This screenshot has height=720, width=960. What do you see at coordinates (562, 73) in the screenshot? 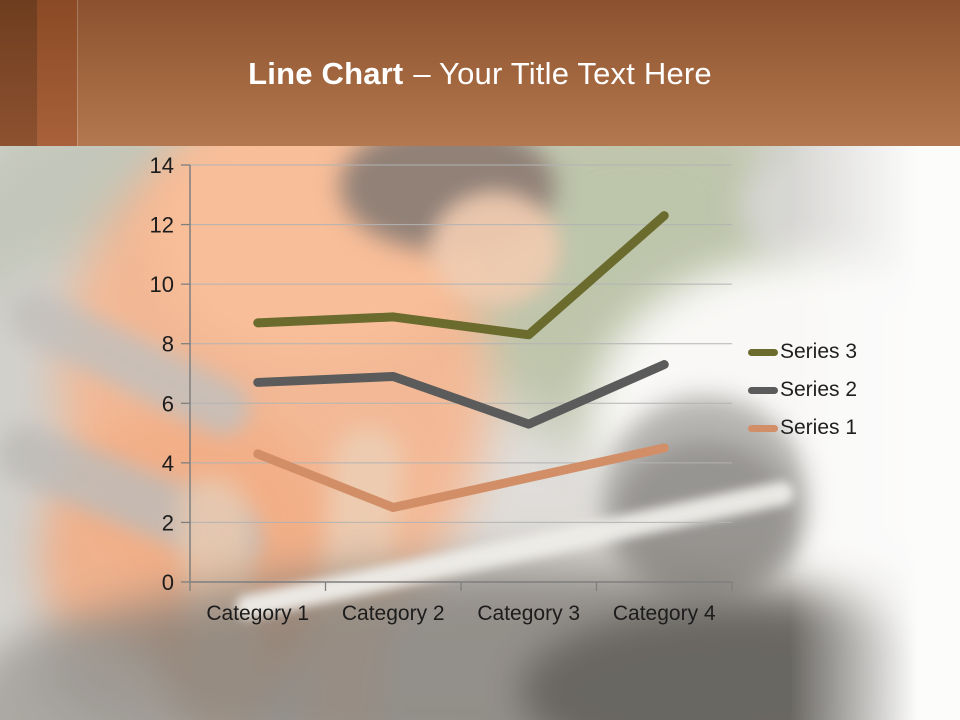
I see `slide-title-rest: – Your Title Text Here` at bounding box center [562, 73].